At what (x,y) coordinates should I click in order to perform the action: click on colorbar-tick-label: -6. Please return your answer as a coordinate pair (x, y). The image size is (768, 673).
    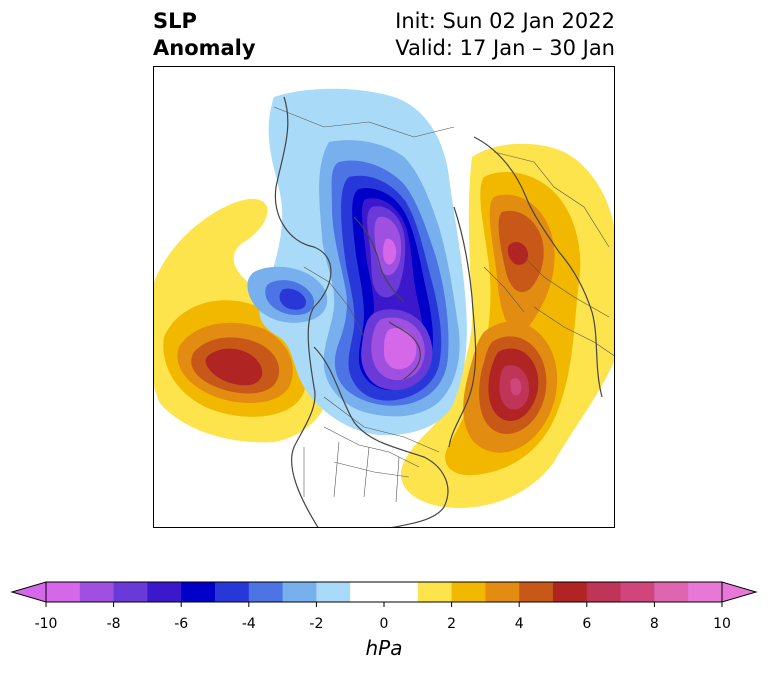
    Looking at the image, I should click on (181, 624).